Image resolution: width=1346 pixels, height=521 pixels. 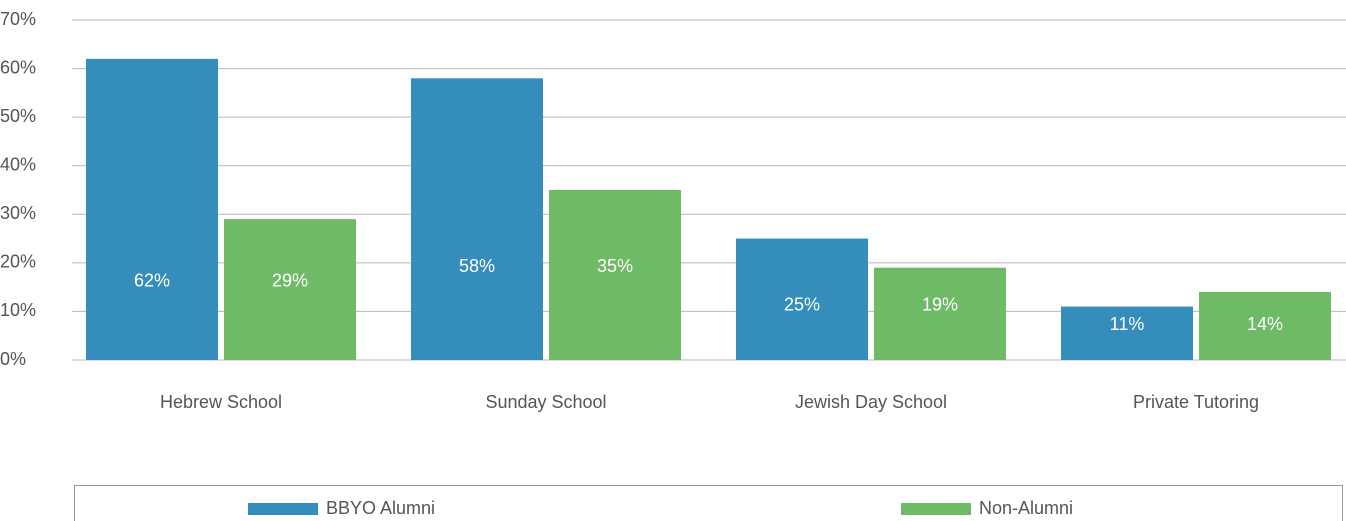 I want to click on value-label: 35%, so click(x=615, y=266).